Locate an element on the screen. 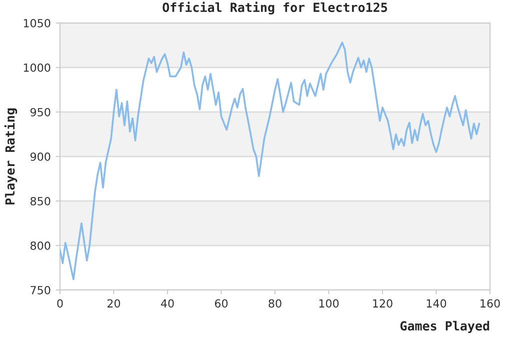 This screenshot has height=340, width=510. chart-title: Official Rating for Electro125 is located at coordinates (275, 8).